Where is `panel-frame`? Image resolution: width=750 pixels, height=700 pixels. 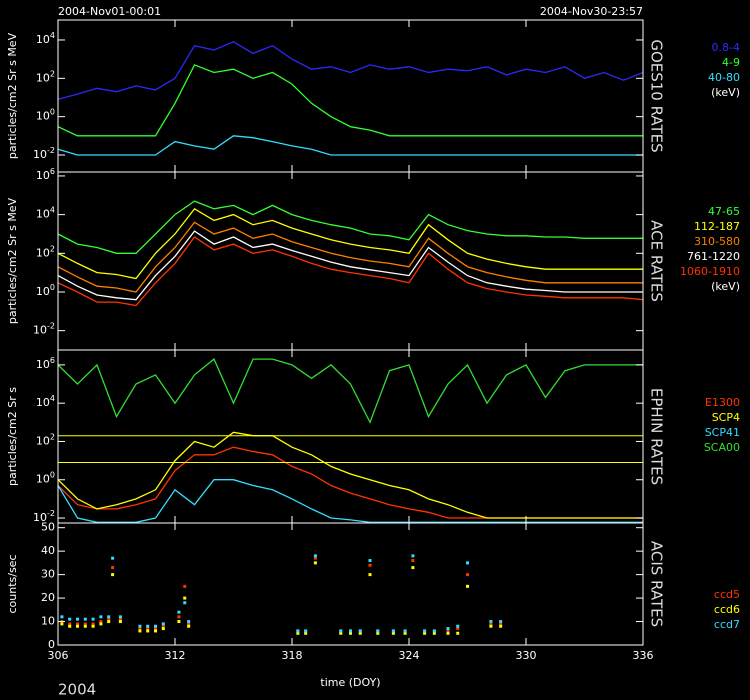 panel-frame is located at coordinates (350, 584).